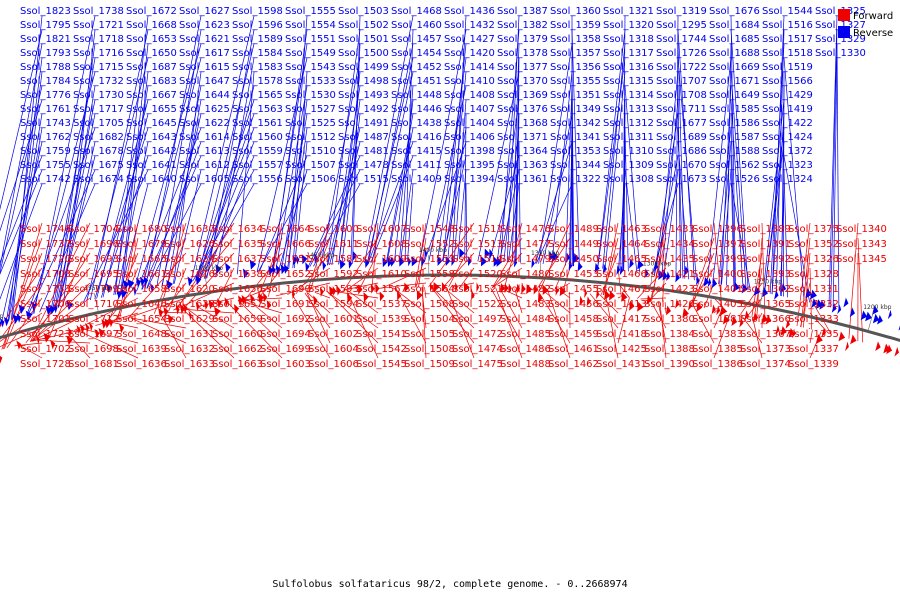  What do you see at coordinates (333, 304) in the screenshot?
I see `forward-gene-label: Ssol_1594` at bounding box center [333, 304].